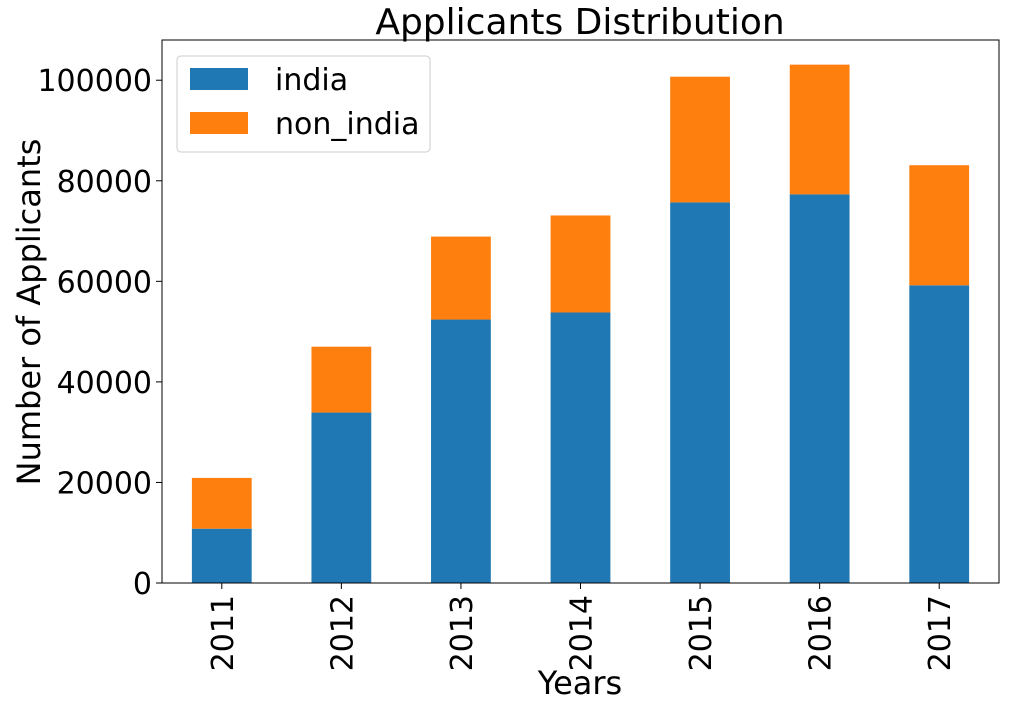 Image resolution: width=1009 pixels, height=707 pixels. Describe the element at coordinates (461, 451) in the screenshot. I see `bar-india-2013` at that location.